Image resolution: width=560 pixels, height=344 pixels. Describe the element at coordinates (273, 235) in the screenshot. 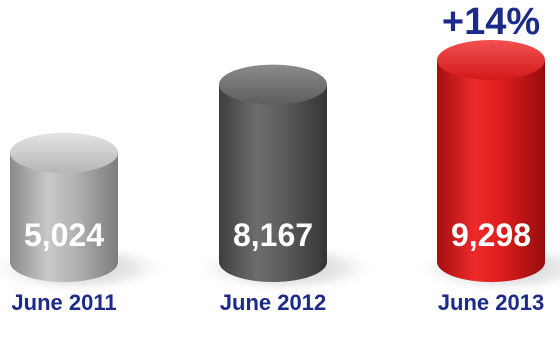

I see `data-label: 8,167` at that location.